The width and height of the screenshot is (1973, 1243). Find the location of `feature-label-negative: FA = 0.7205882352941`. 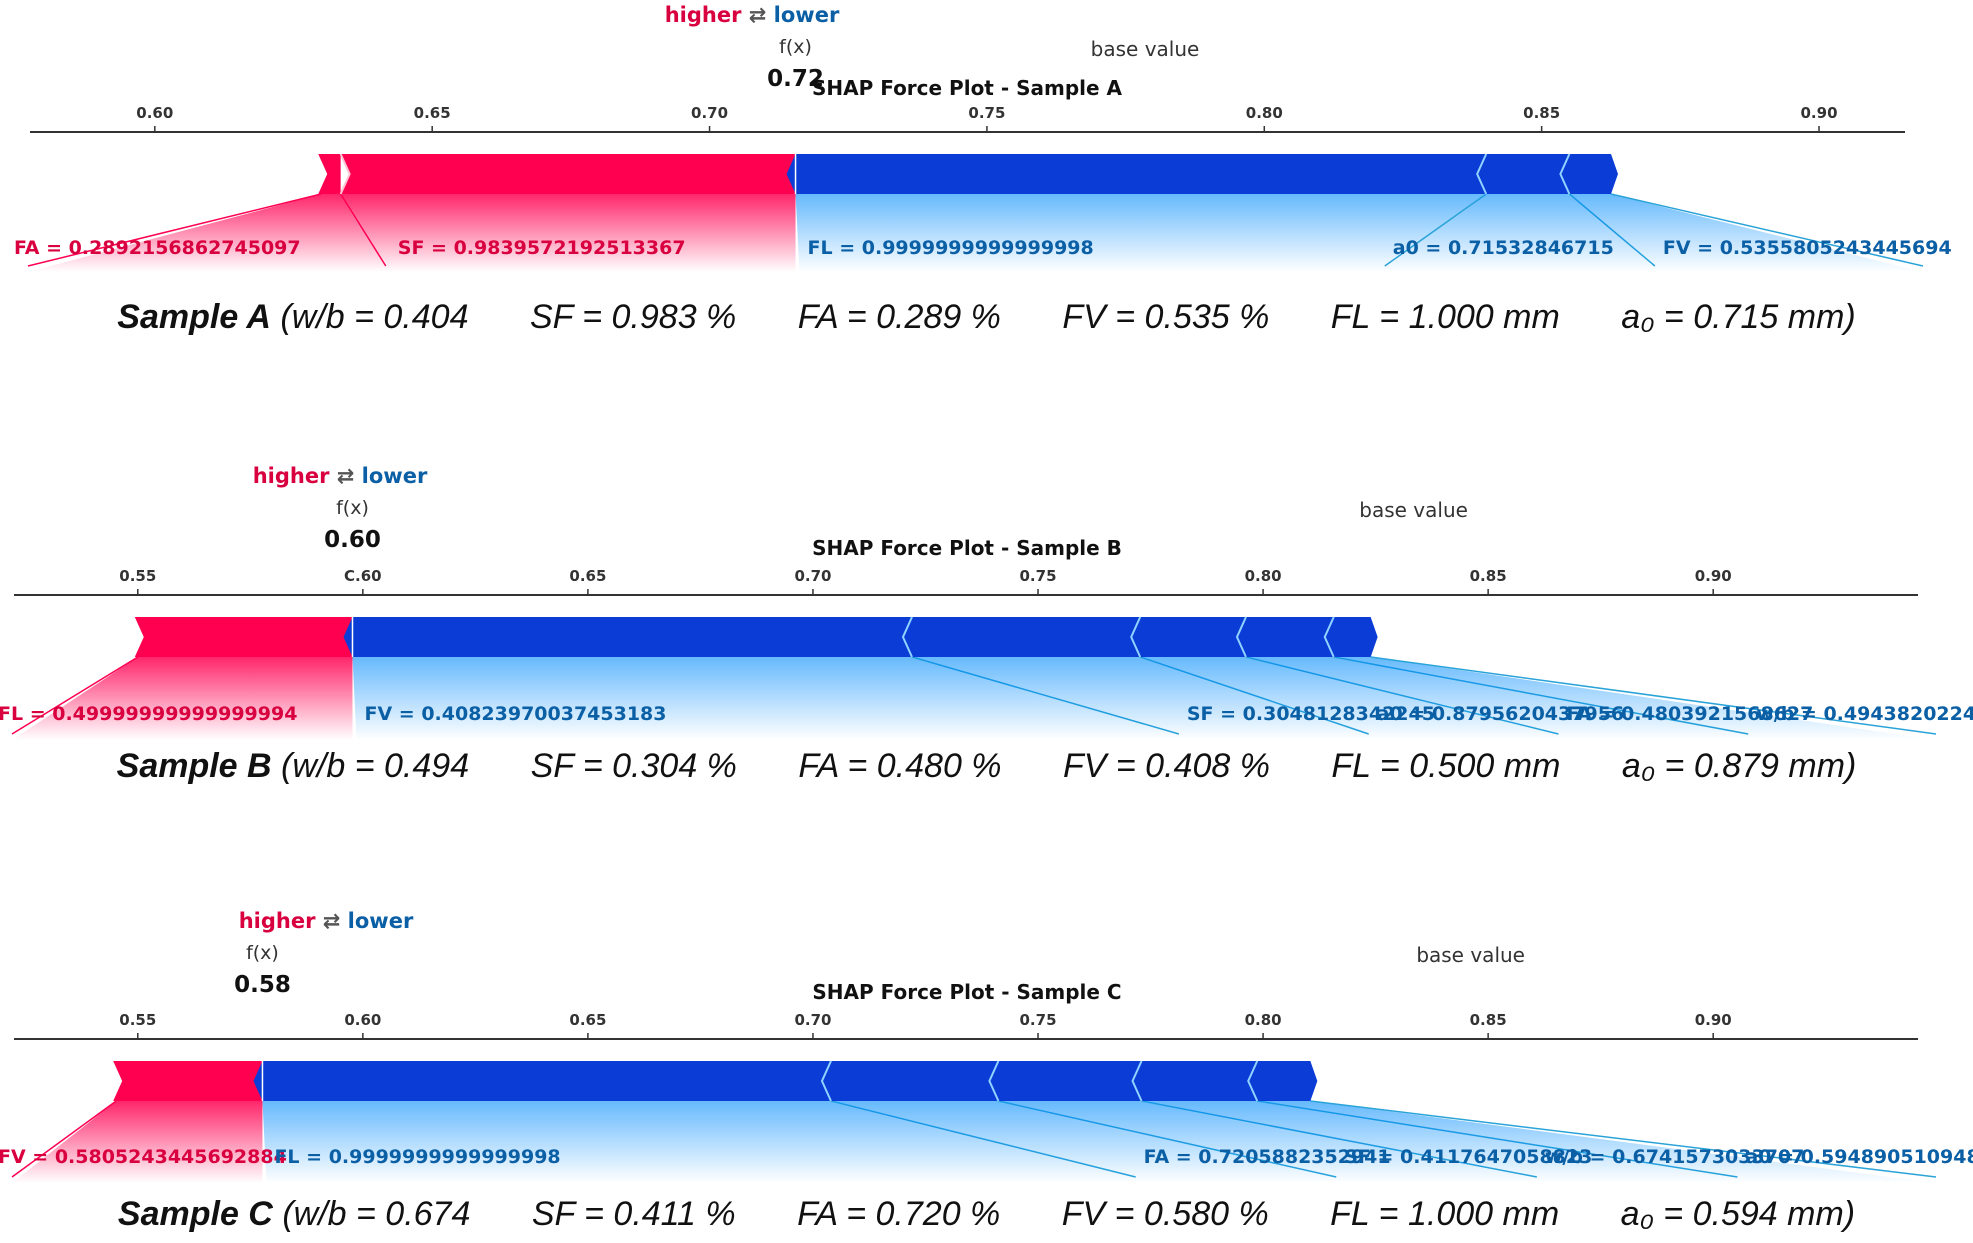

feature-label-negative: FA = 0.7205882352941 is located at coordinates (1267, 1157).